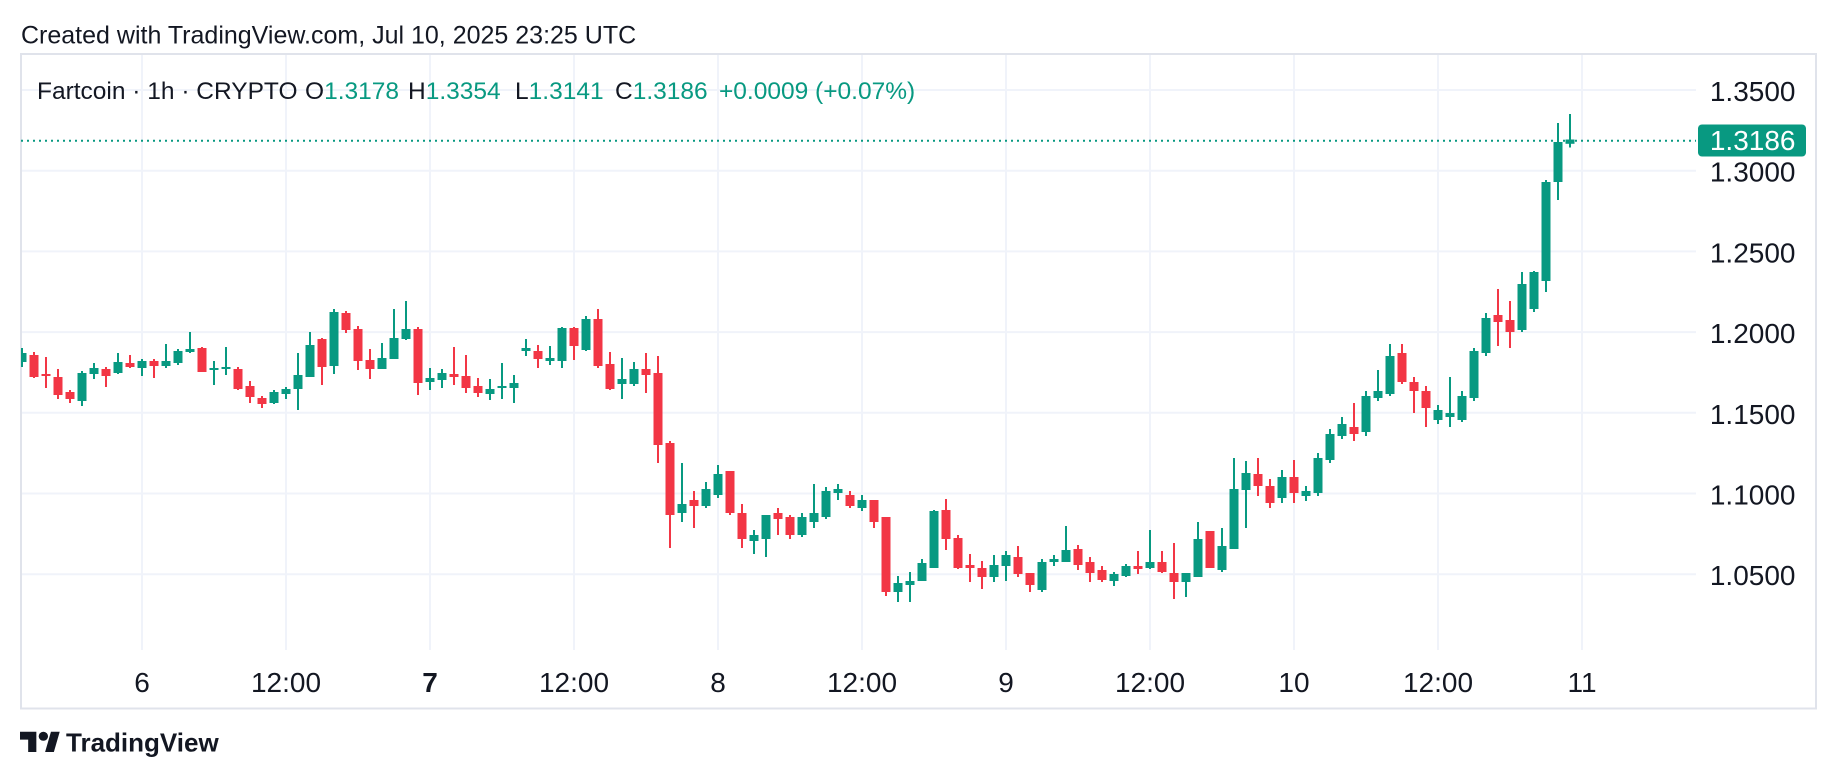 The image size is (1836, 783). Describe the element at coordinates (718, 682) in the screenshot. I see `svg-text: 8` at that location.